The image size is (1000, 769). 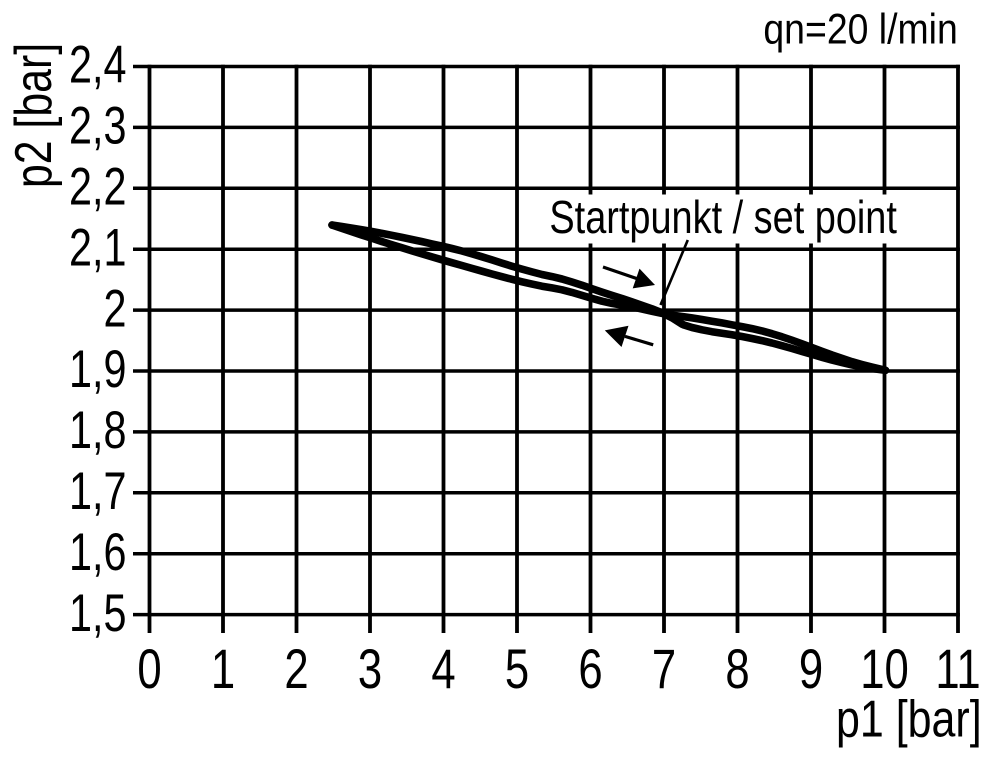 What do you see at coordinates (664, 669) in the screenshot?
I see `svg-text: 7` at bounding box center [664, 669].